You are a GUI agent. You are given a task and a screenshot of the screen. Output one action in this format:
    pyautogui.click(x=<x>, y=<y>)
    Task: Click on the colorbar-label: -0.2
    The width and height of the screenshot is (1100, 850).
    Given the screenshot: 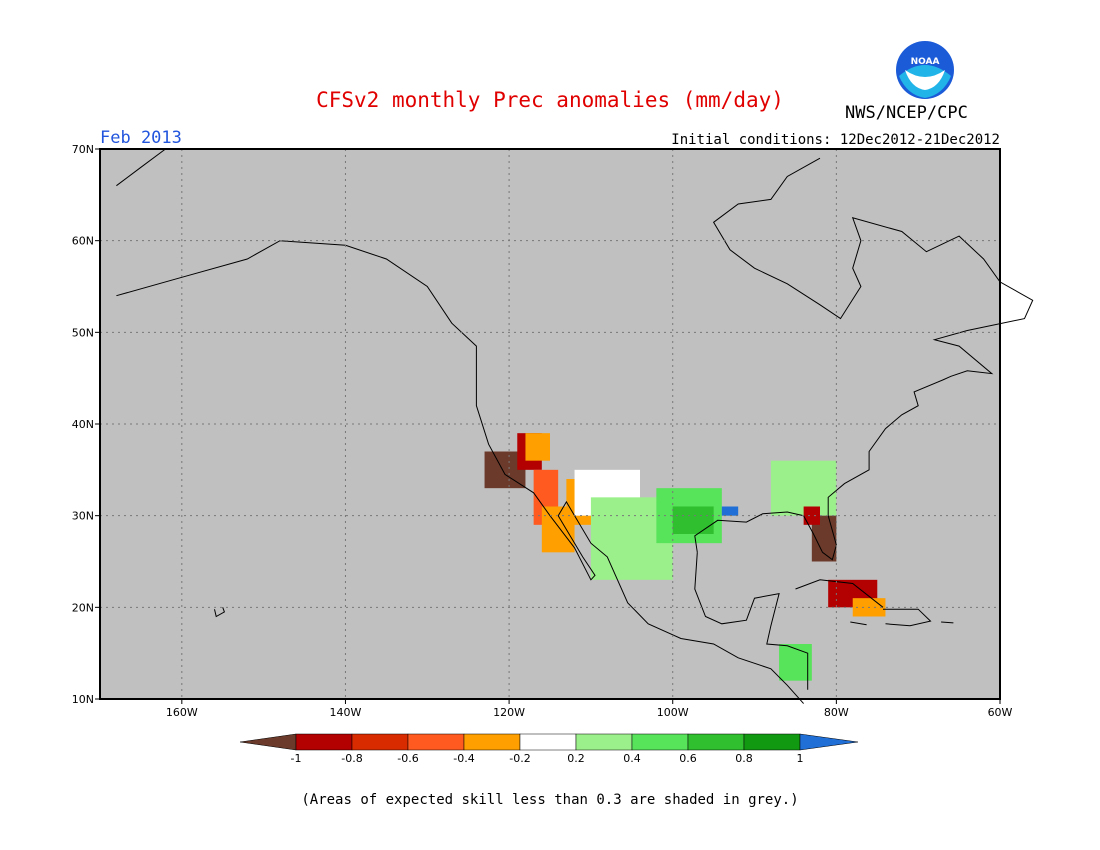 What is the action you would take?
    pyautogui.click(x=519, y=758)
    